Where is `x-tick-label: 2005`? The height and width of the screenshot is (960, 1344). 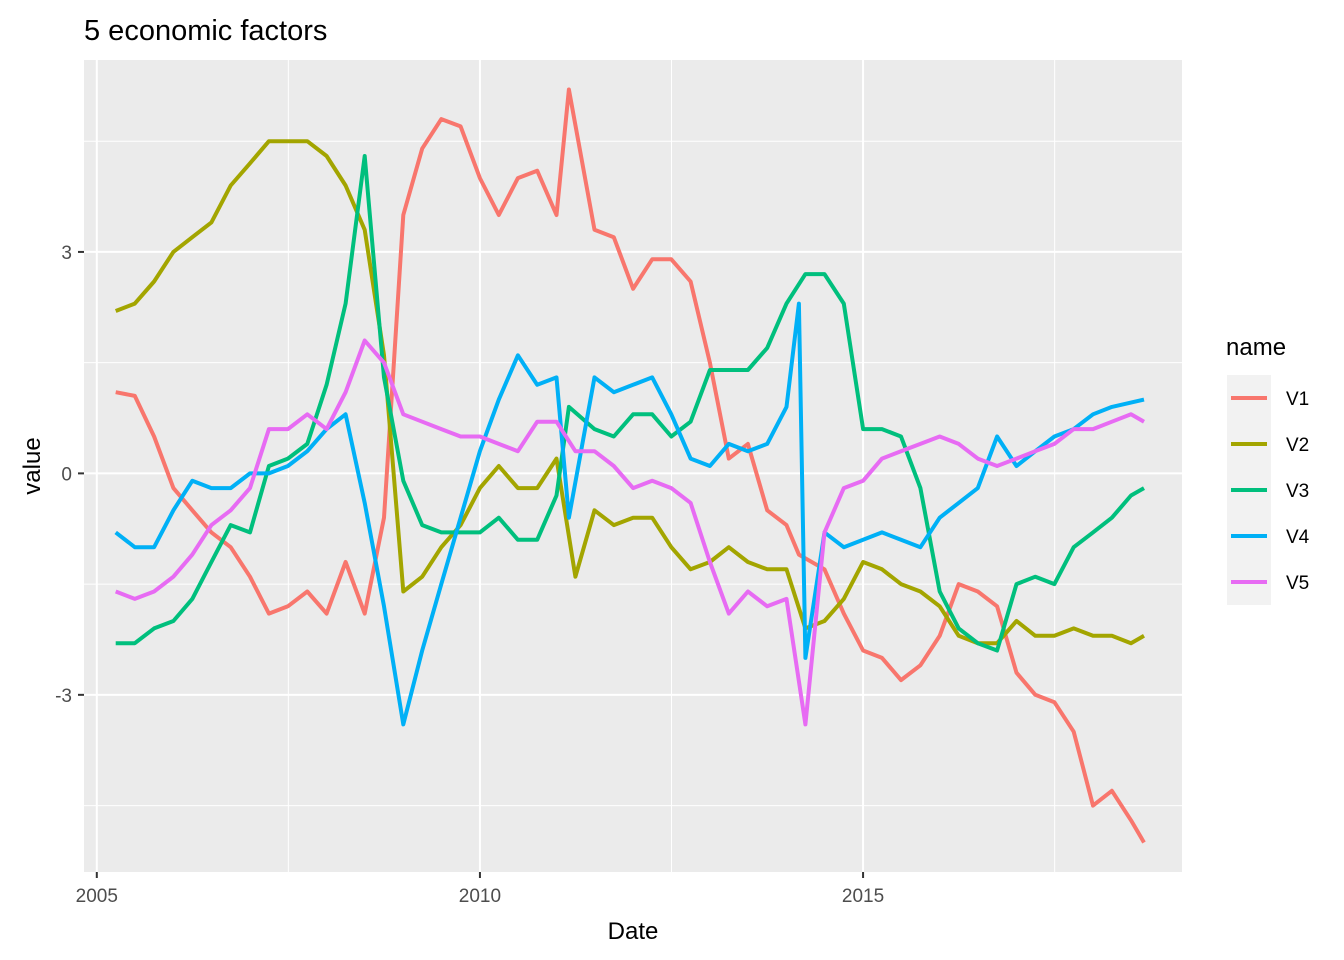
x-tick-label: 2005 is located at coordinates (97, 896).